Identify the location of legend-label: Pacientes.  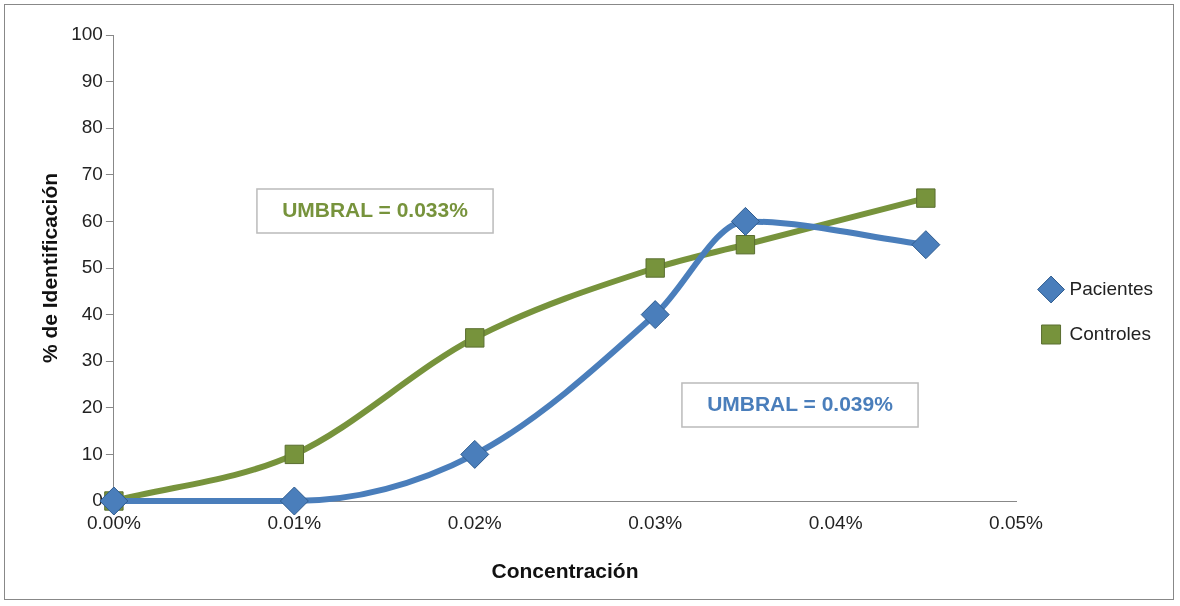
(1111, 288).